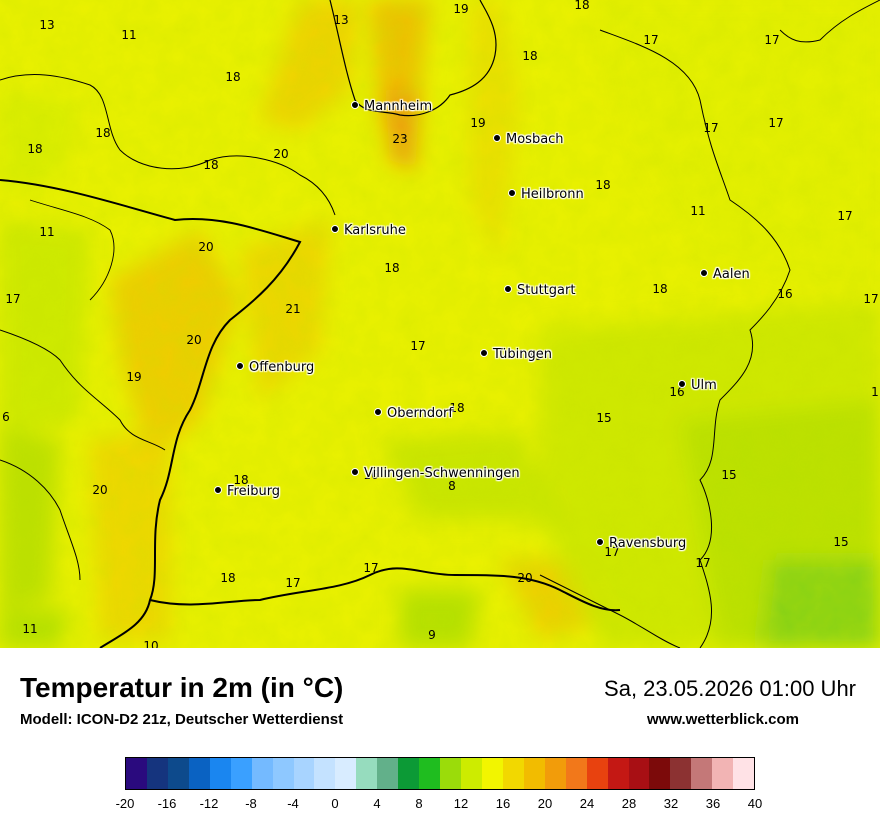  I want to click on city-marker: Mannheim, so click(391, 106).